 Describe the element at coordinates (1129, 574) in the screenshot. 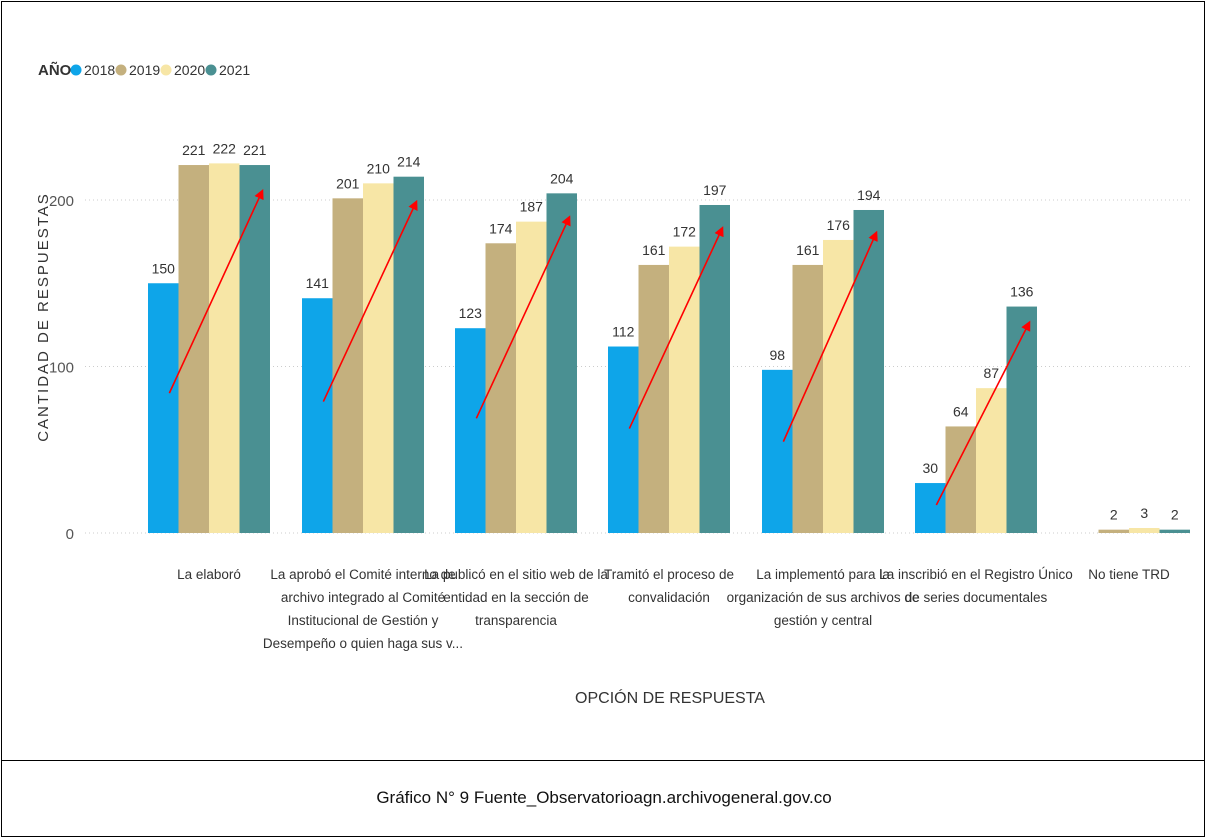

I see `x-category-label: No tiene TRD` at that location.